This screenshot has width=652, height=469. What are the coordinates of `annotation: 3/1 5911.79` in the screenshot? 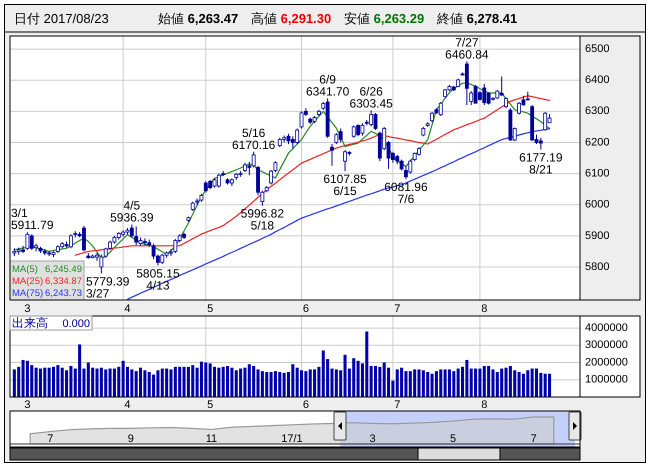 It's located at (32, 219).